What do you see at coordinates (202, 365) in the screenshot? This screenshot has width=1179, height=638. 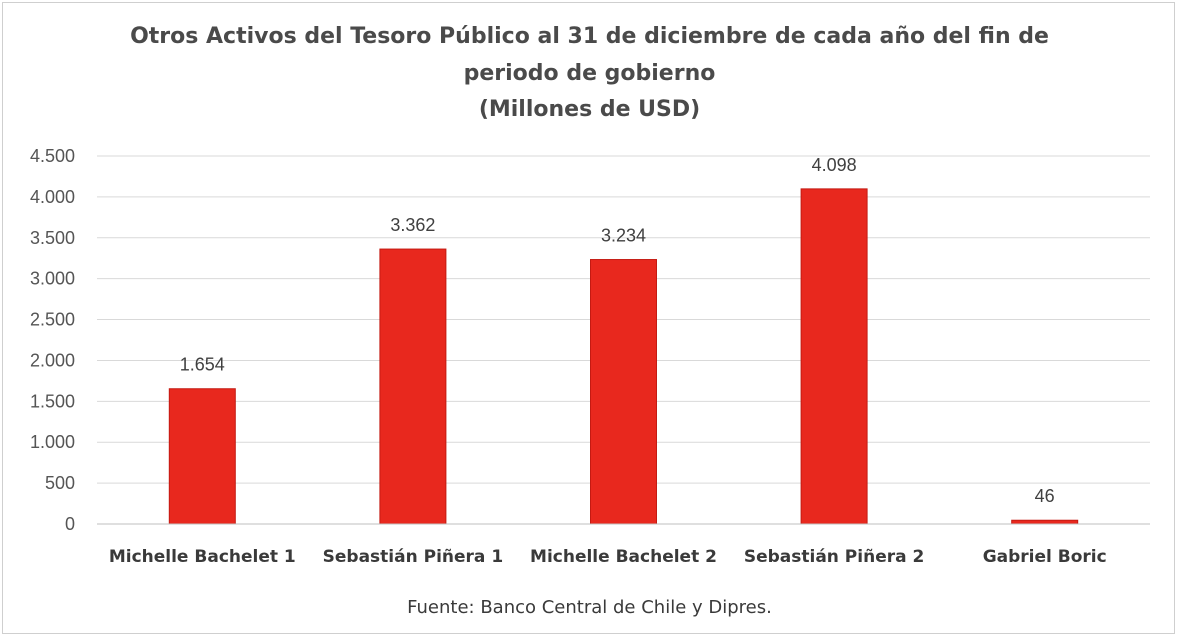 I see `data-label: 1.654` at bounding box center [202, 365].